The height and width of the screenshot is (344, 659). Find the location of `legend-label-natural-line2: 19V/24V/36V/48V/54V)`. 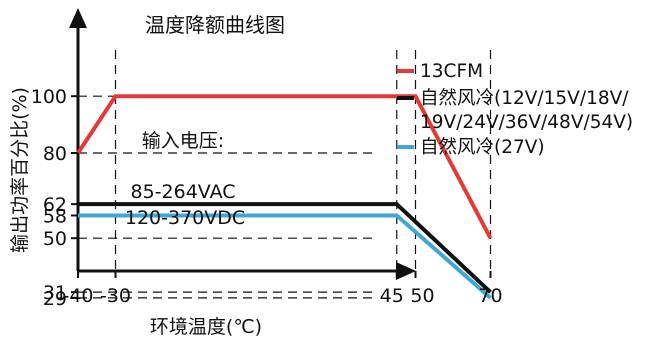

legend-label-natural-line2: 19V/24V/36V/48V/54V) is located at coordinates (526, 122).